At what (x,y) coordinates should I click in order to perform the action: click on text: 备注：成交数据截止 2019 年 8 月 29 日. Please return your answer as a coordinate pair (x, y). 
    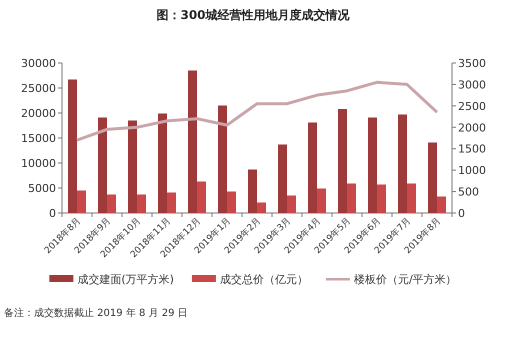
    Looking at the image, I should click on (96, 313).